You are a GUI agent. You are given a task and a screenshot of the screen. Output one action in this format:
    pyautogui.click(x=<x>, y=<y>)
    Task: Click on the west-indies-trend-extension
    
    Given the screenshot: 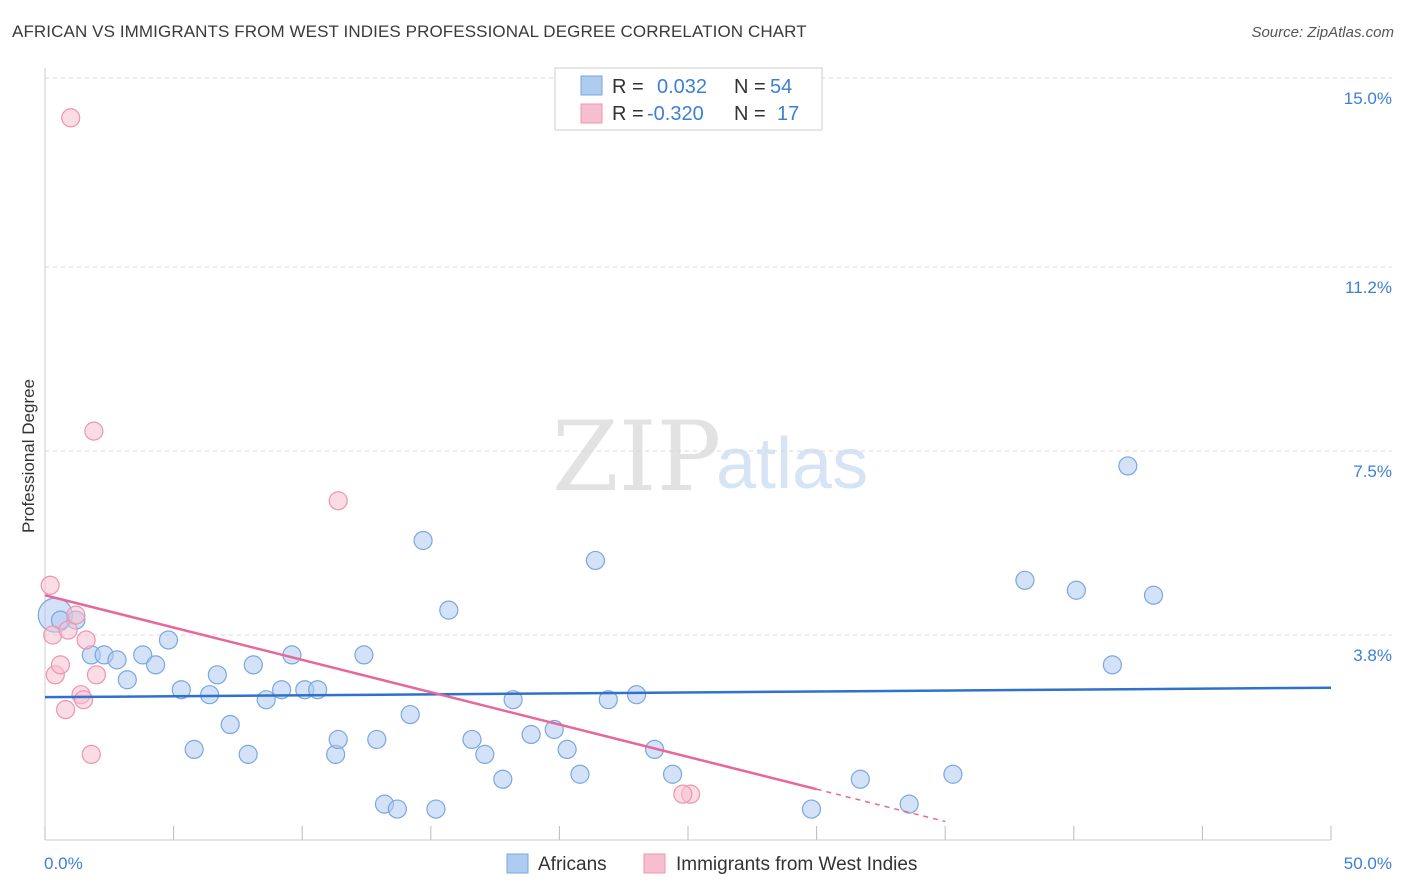 What is the action you would take?
    pyautogui.click(x=881, y=805)
    